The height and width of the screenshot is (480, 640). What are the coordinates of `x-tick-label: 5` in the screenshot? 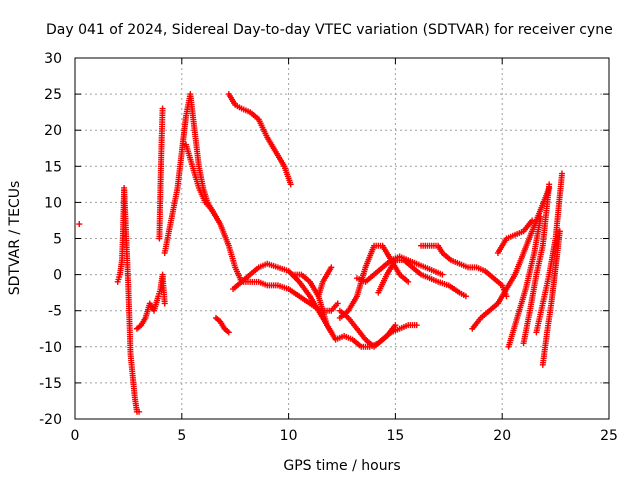 It's located at (181, 436).